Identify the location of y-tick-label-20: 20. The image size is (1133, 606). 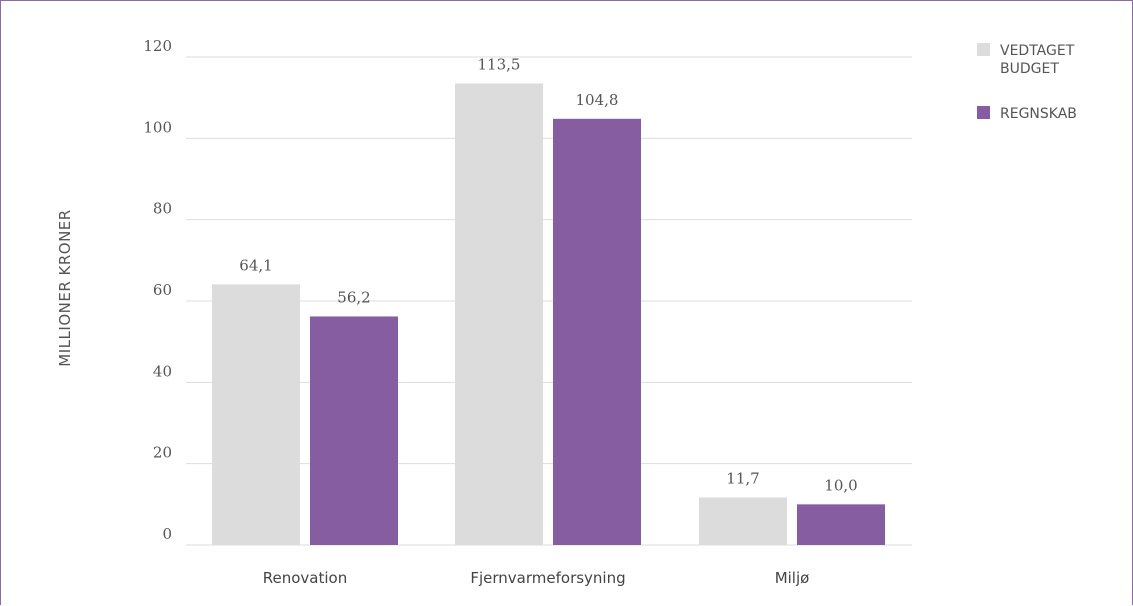
(162, 453).